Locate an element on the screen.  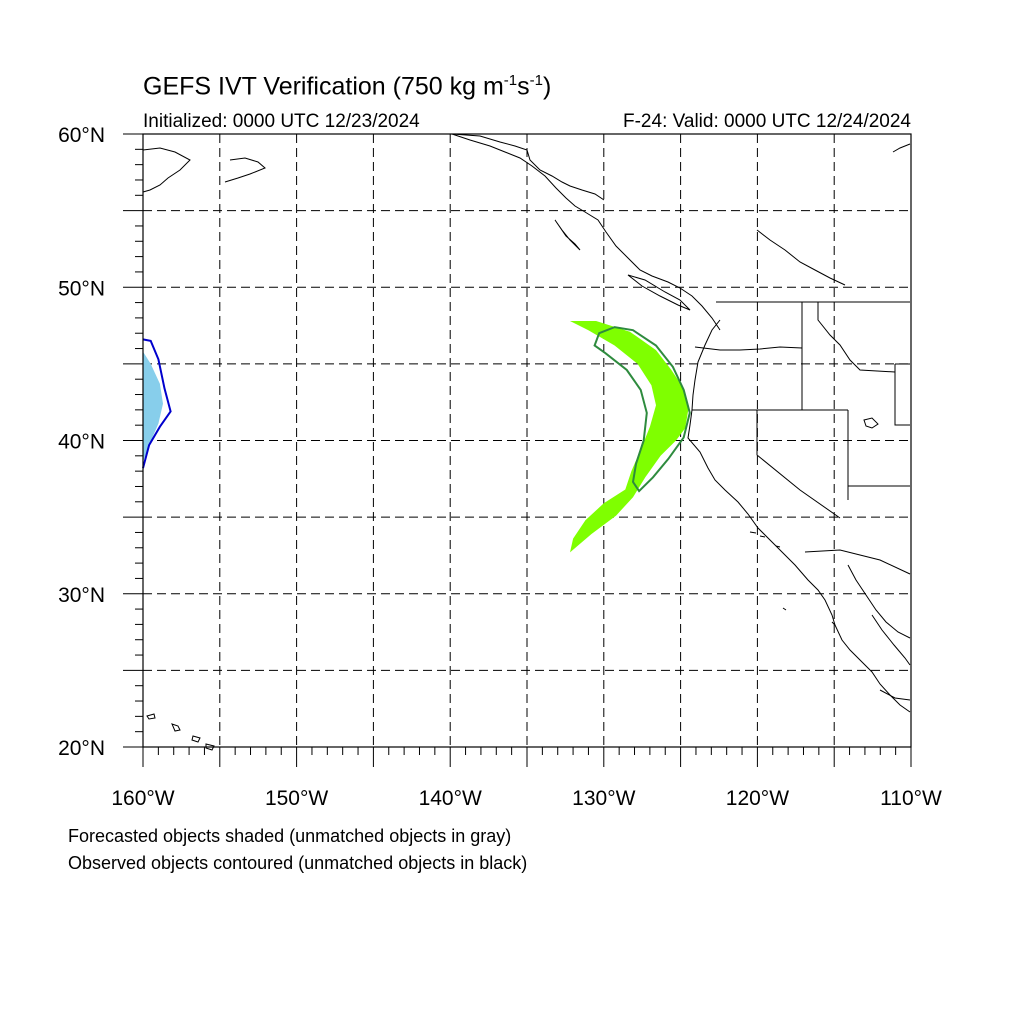
lon-label: 140°W is located at coordinates (450, 798).